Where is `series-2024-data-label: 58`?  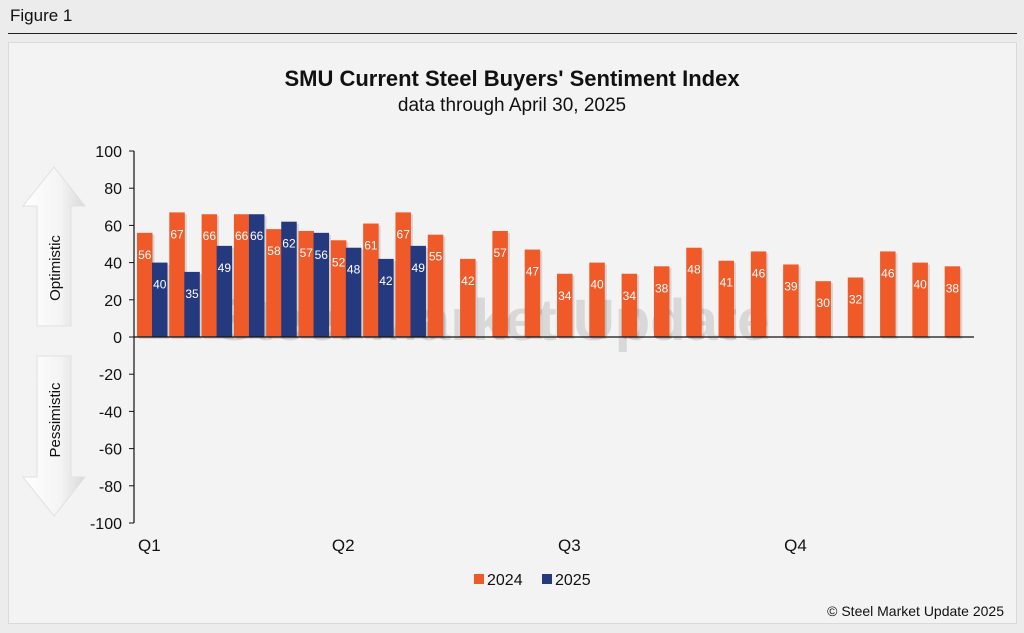 series-2024-data-label: 58 is located at coordinates (274, 251).